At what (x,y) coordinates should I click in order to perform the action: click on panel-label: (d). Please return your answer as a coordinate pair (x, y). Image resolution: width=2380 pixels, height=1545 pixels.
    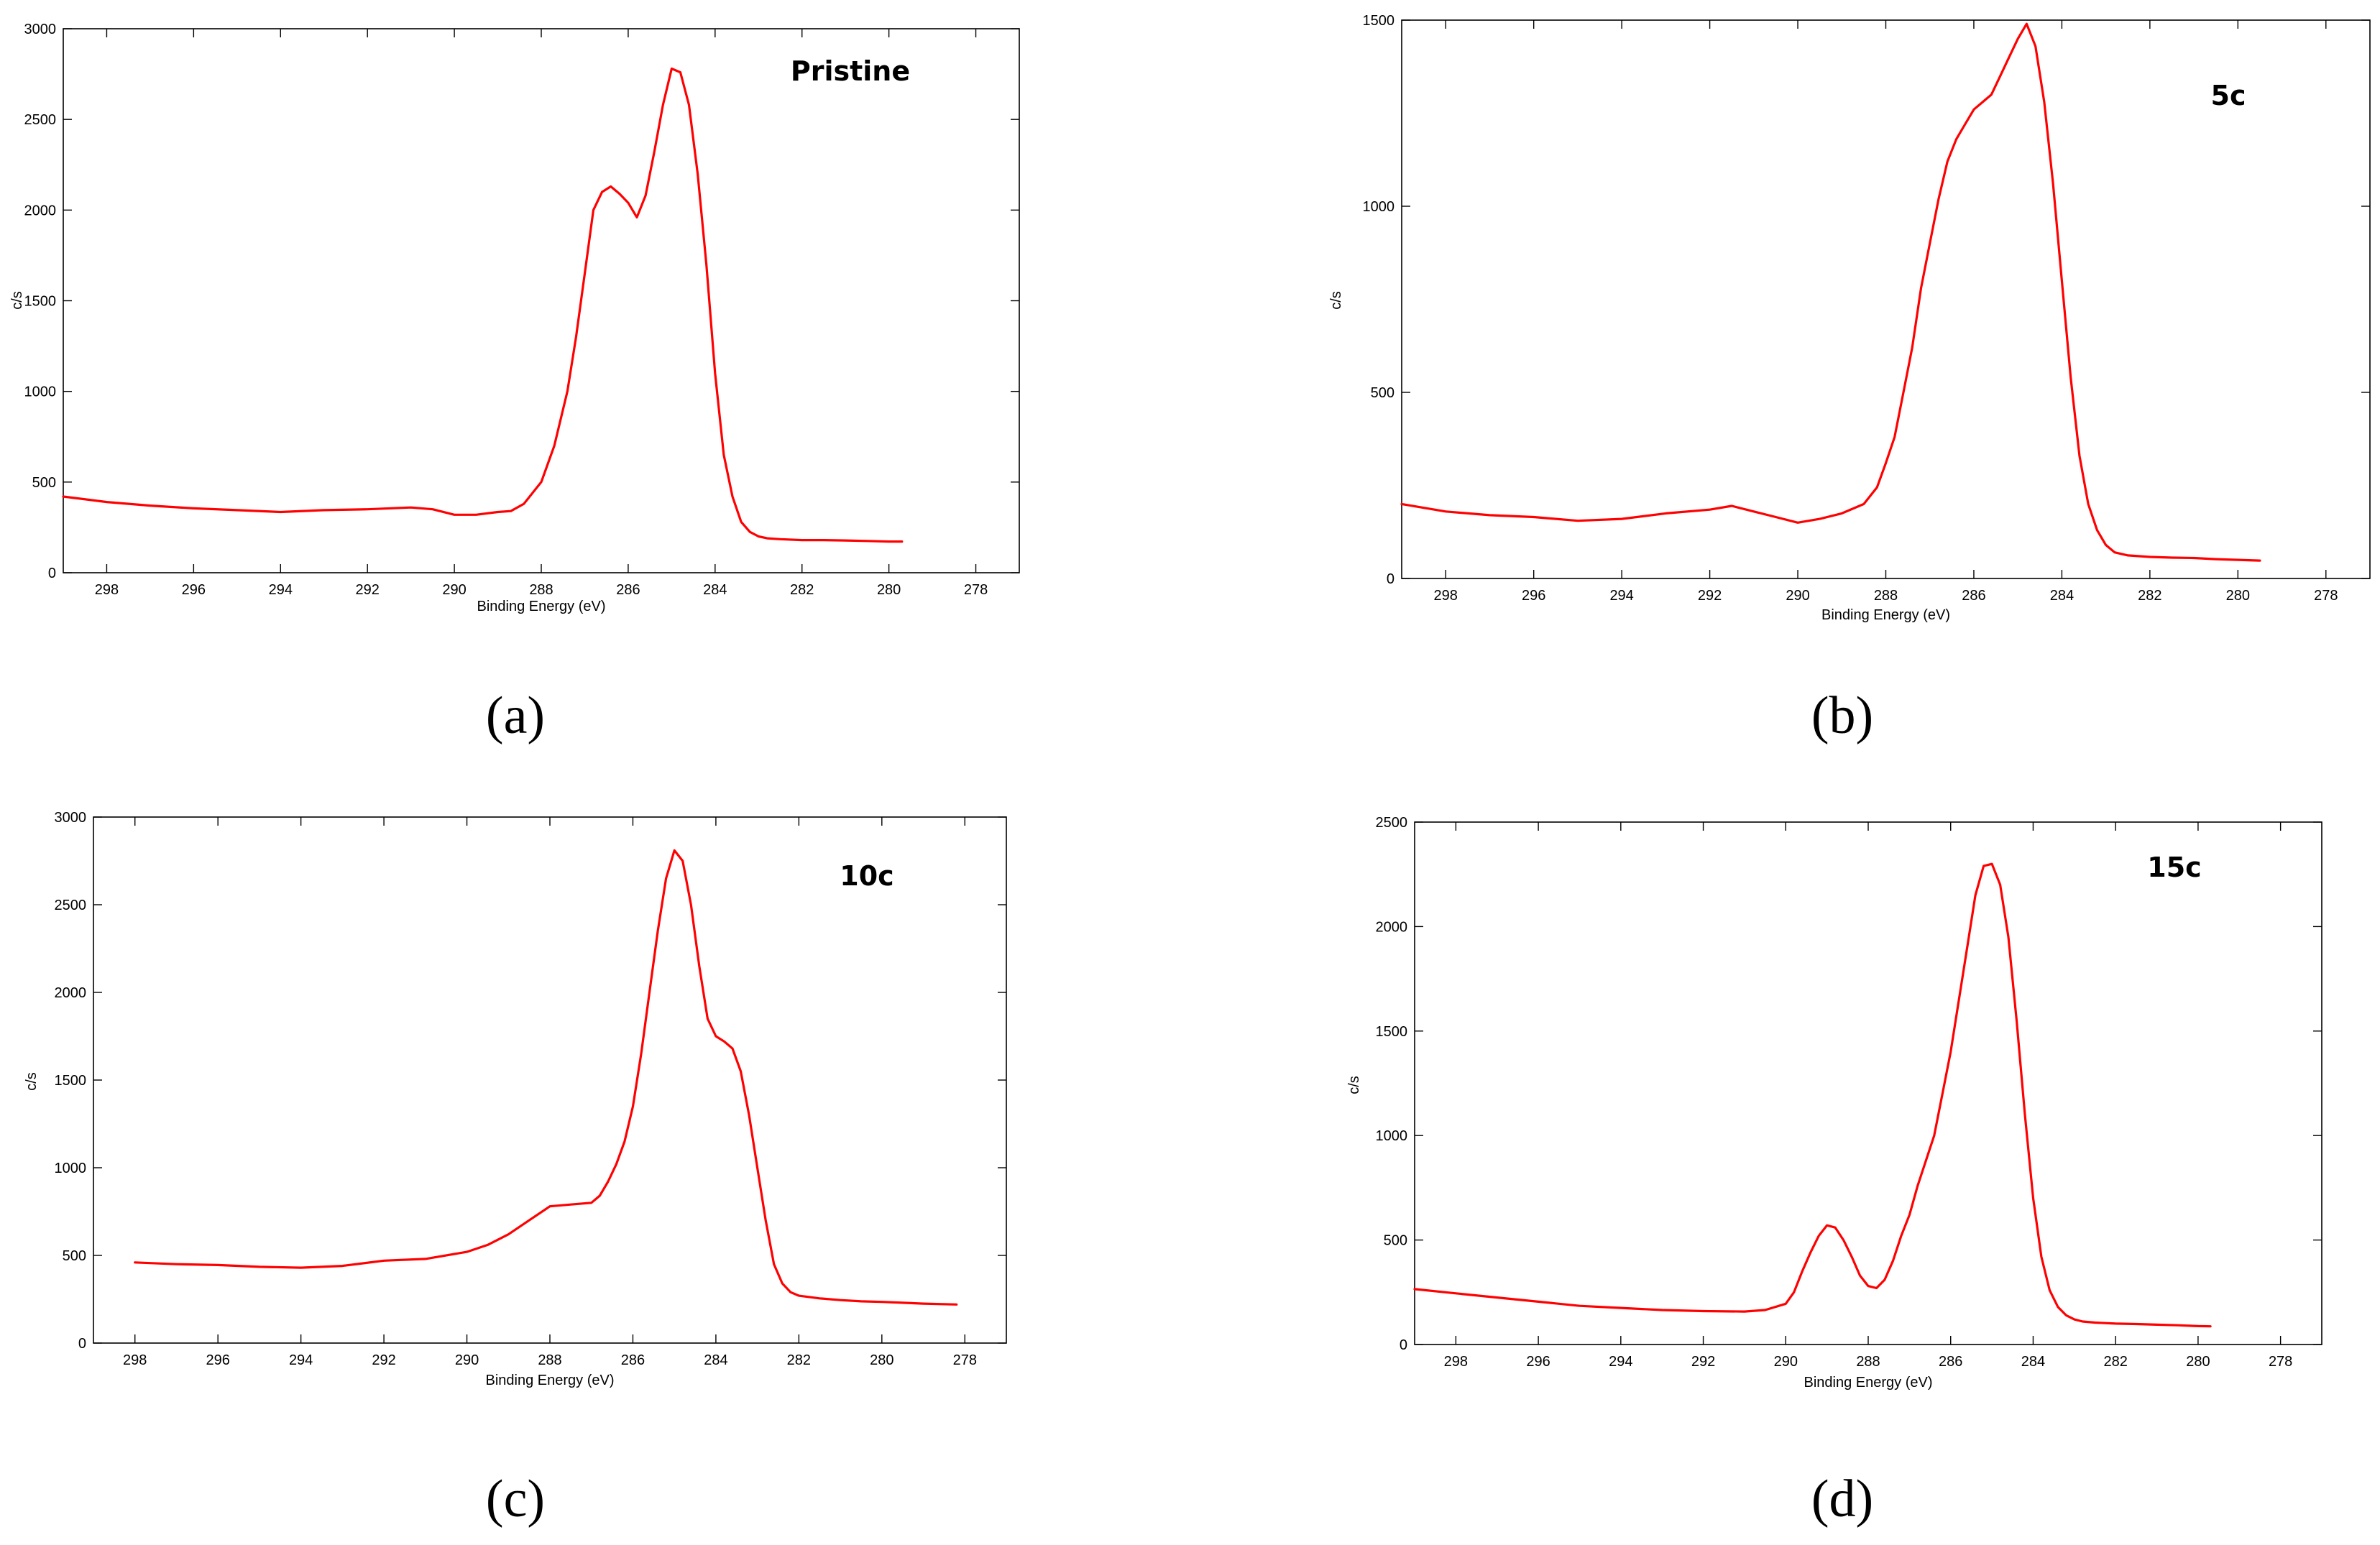
    Looking at the image, I should click on (1842, 1499).